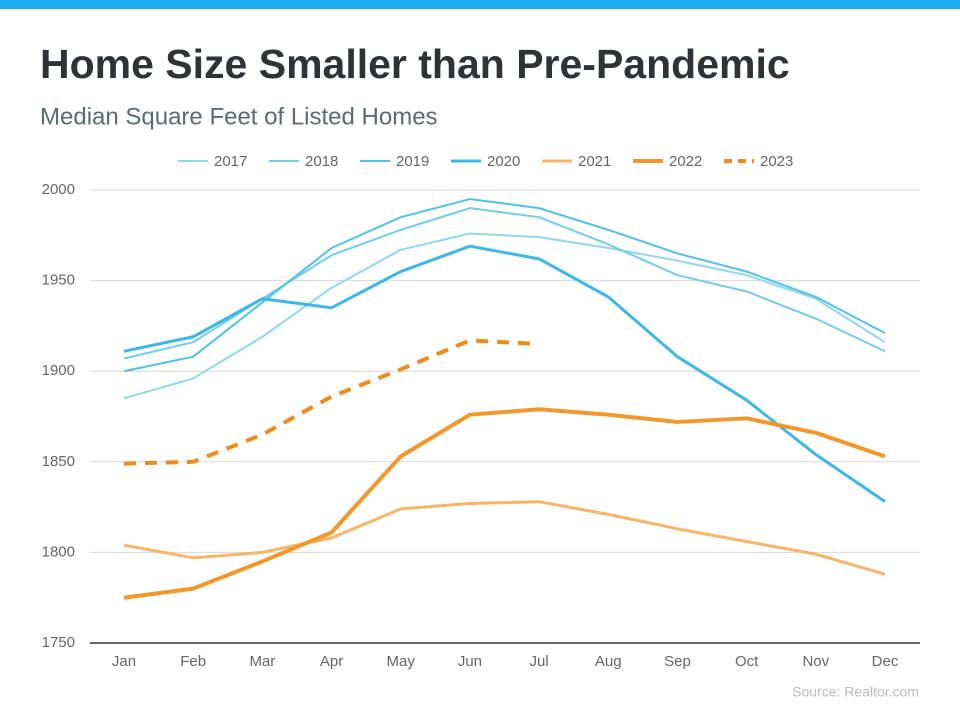 The image size is (960, 720). Describe the element at coordinates (401, 661) in the screenshot. I see `x-tick-label: May` at that location.